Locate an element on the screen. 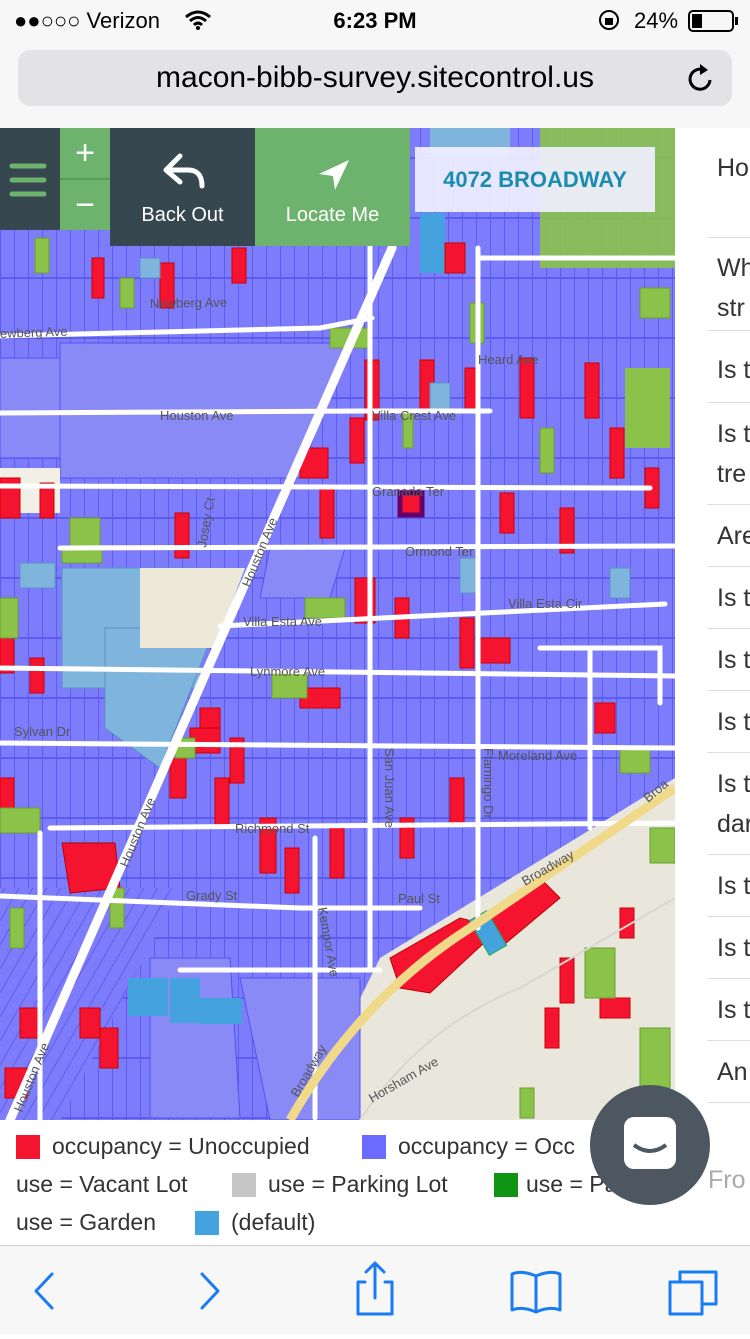 This screenshot has height=1339, width=750. legend-label: (default) is located at coordinates (273, 1222).